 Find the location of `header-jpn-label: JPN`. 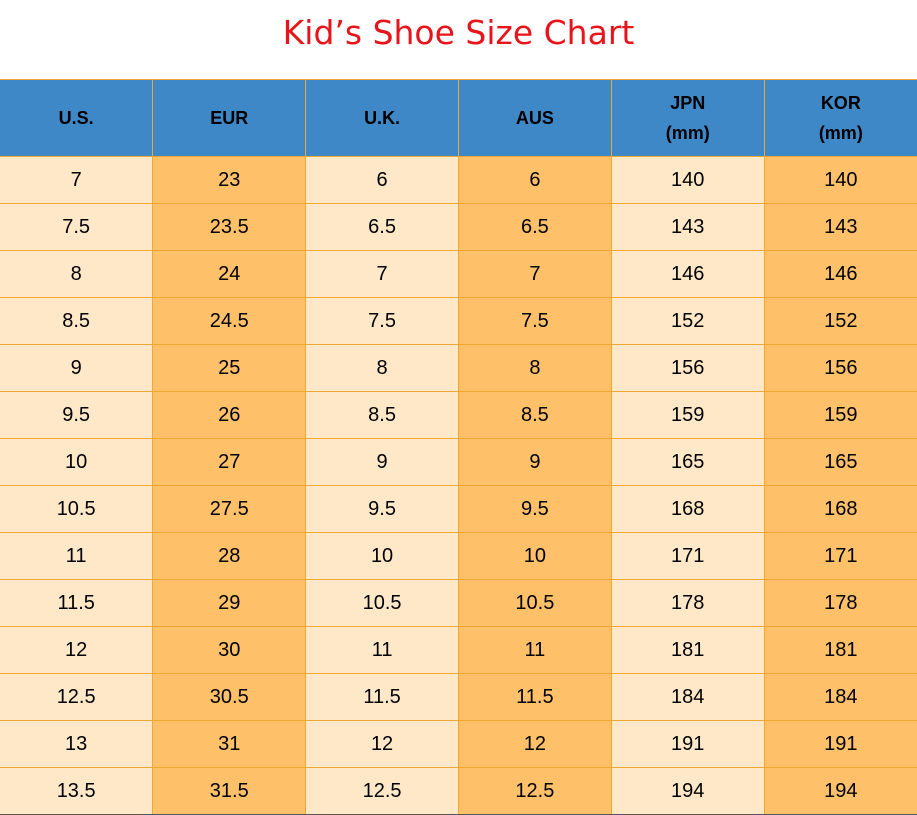

header-jpn-label: JPN is located at coordinates (688, 103).